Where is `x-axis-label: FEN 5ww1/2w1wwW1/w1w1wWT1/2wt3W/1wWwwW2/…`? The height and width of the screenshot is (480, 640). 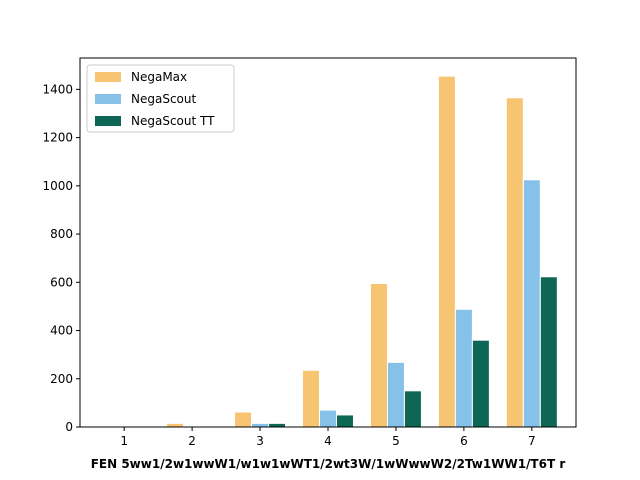 x-axis-label: FEN 5ww1/2w1wwW1/w1w1wWT1/2wt3W/1wWwwW2/… is located at coordinates (328, 464).